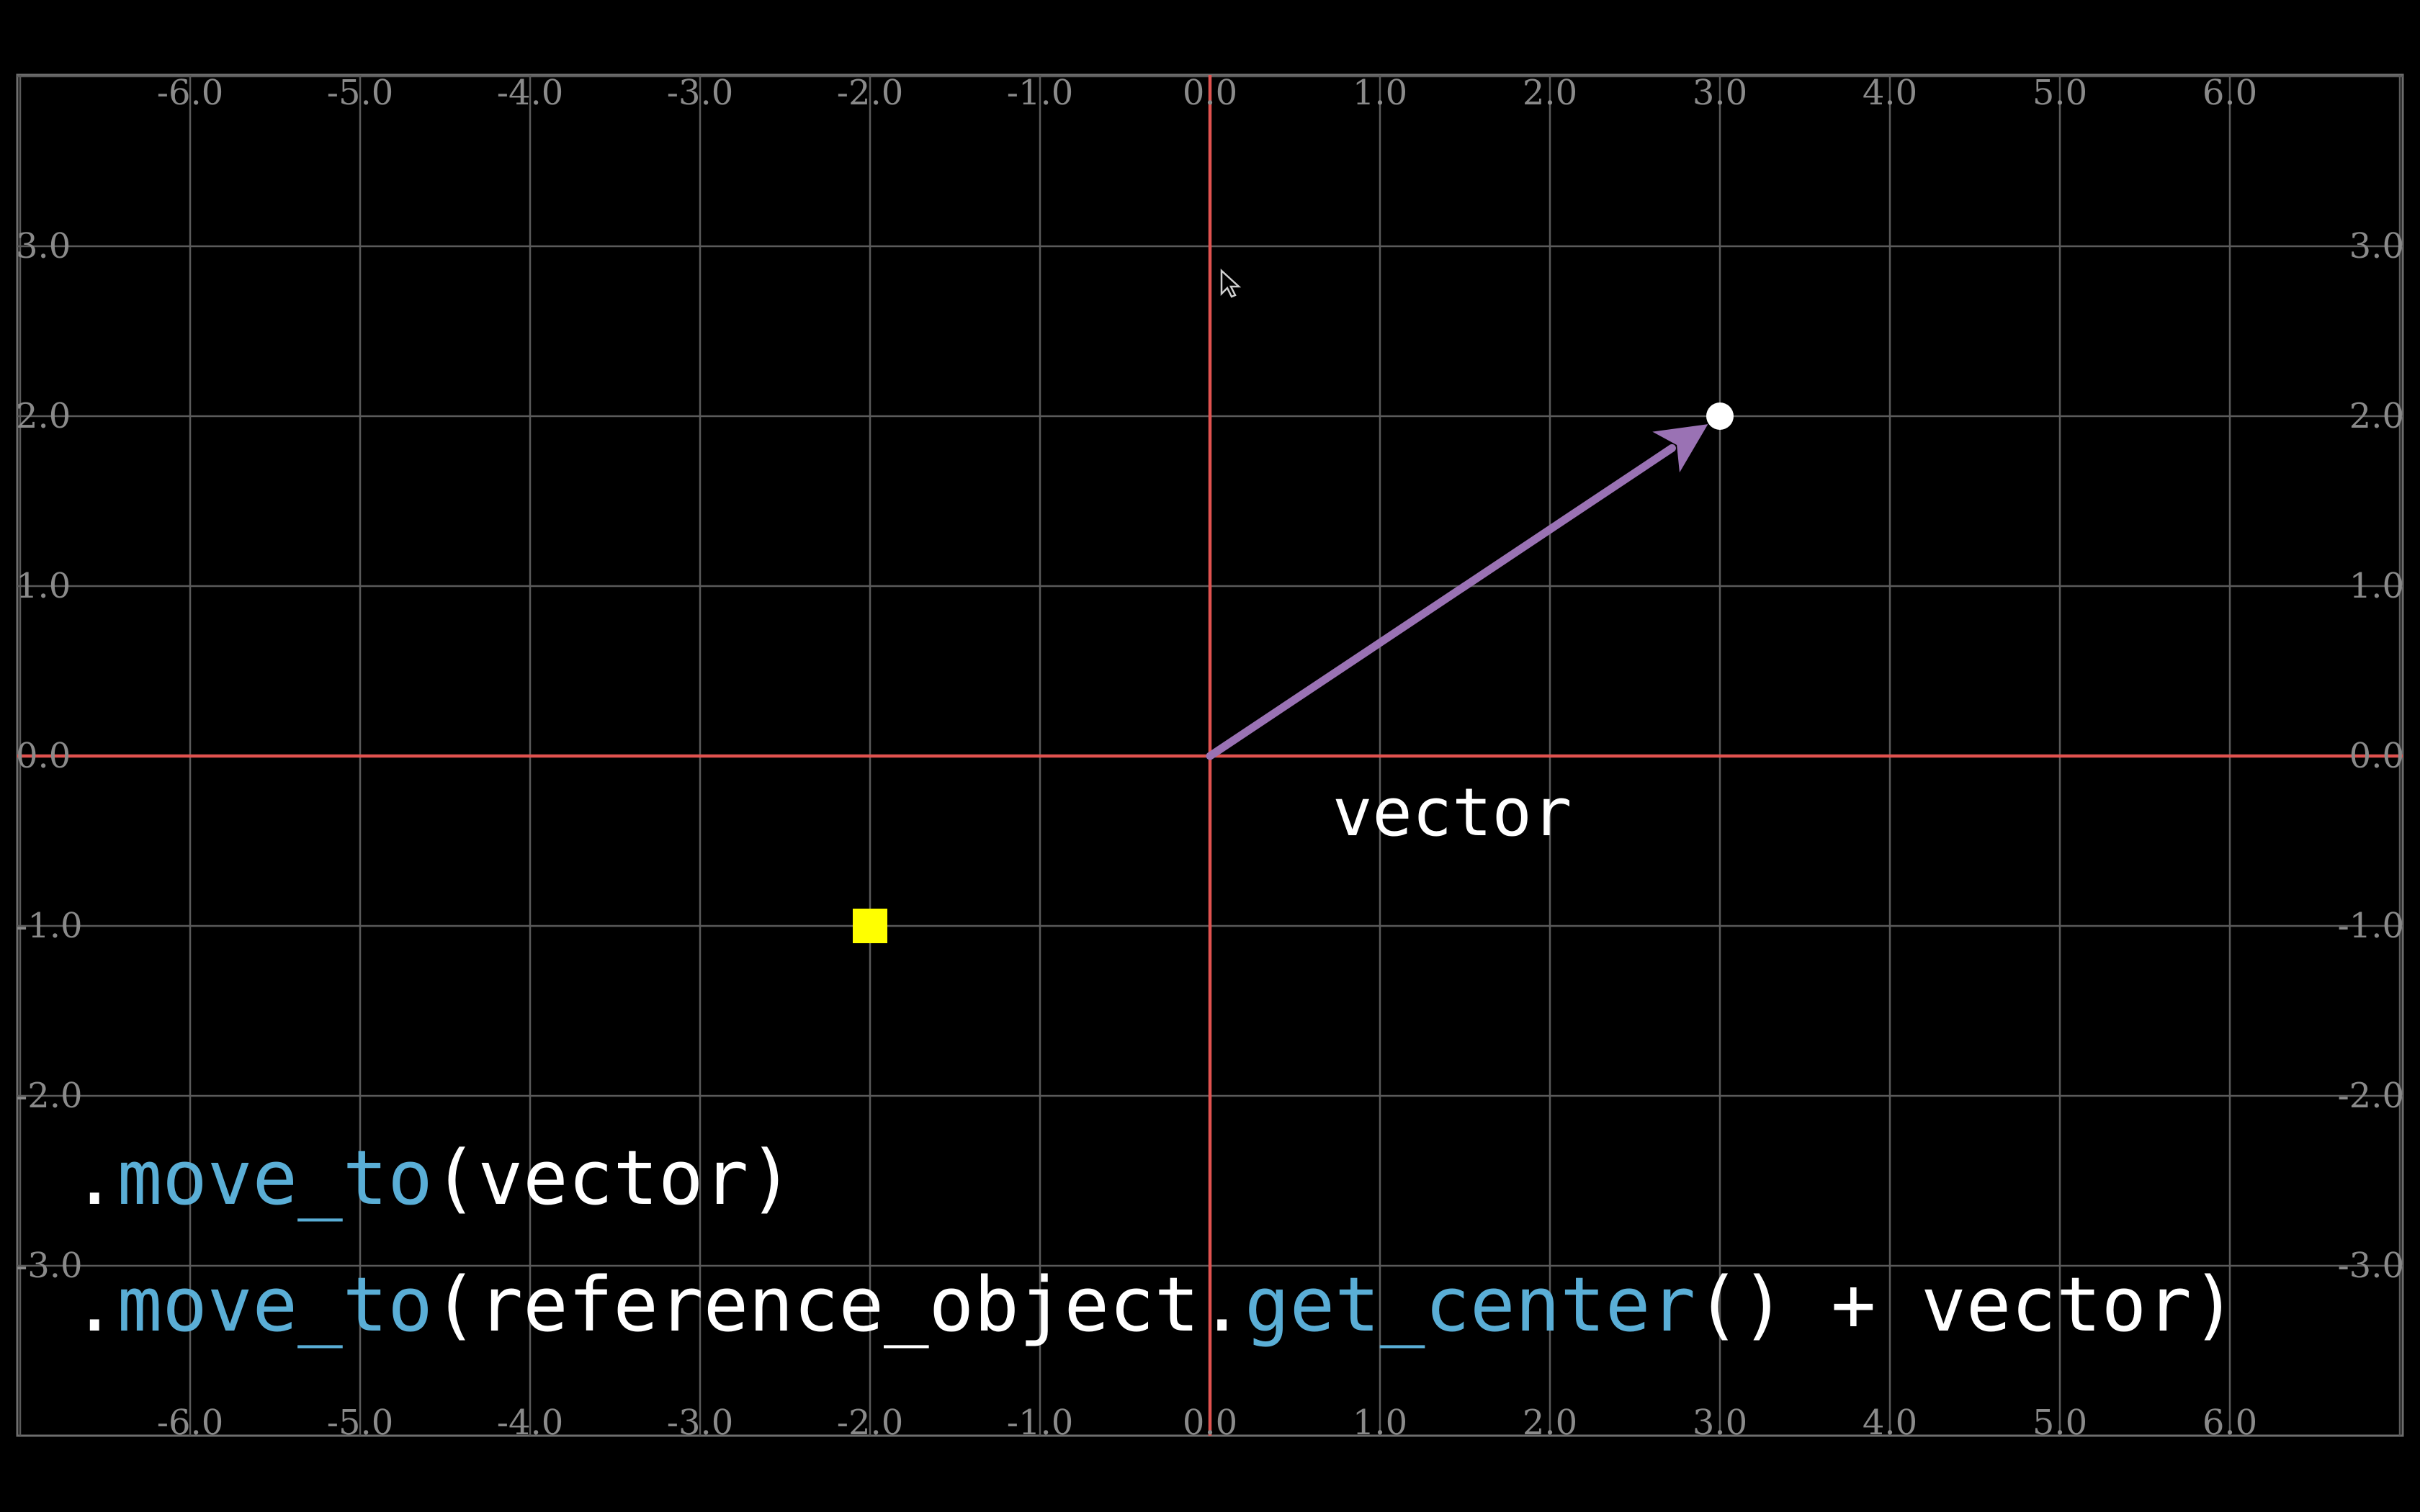 Image resolution: width=2420 pixels, height=1512 pixels. Describe the element at coordinates (50, 926) in the screenshot. I see `y-tick-label-left: -1.0` at that location.